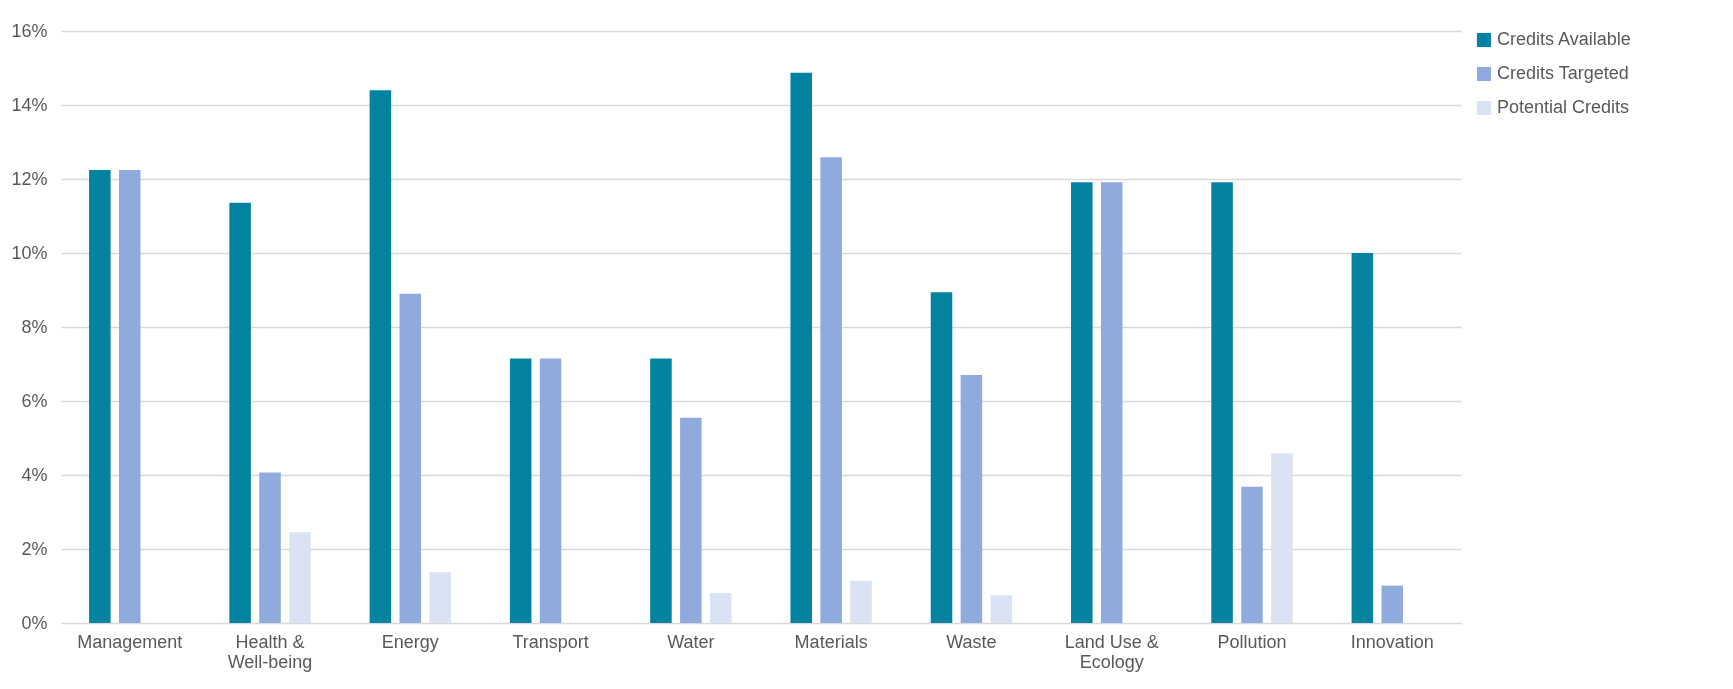 The width and height of the screenshot is (1733, 689). Describe the element at coordinates (29, 252) in the screenshot. I see `y-tick-label: 10%` at that location.